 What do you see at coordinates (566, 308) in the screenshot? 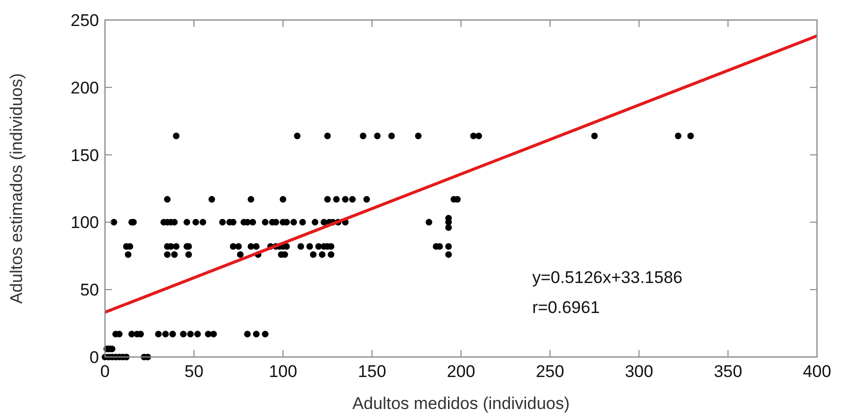
I see `annotation: r=0.6961` at bounding box center [566, 308].